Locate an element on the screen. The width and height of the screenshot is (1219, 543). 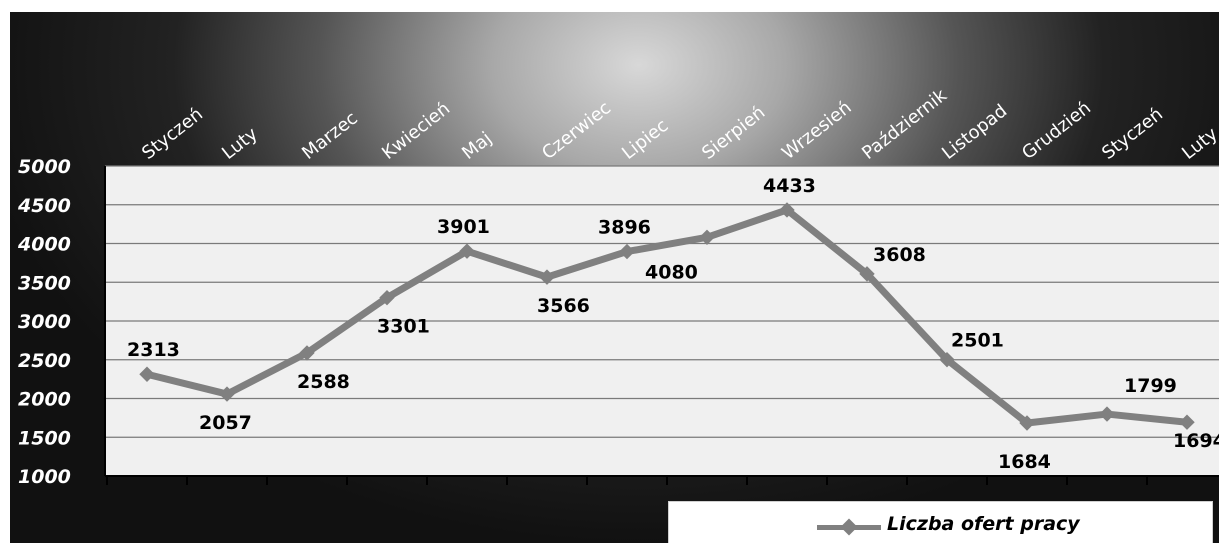
x-tick-label: Grudzień is located at coordinates (1056, 130).